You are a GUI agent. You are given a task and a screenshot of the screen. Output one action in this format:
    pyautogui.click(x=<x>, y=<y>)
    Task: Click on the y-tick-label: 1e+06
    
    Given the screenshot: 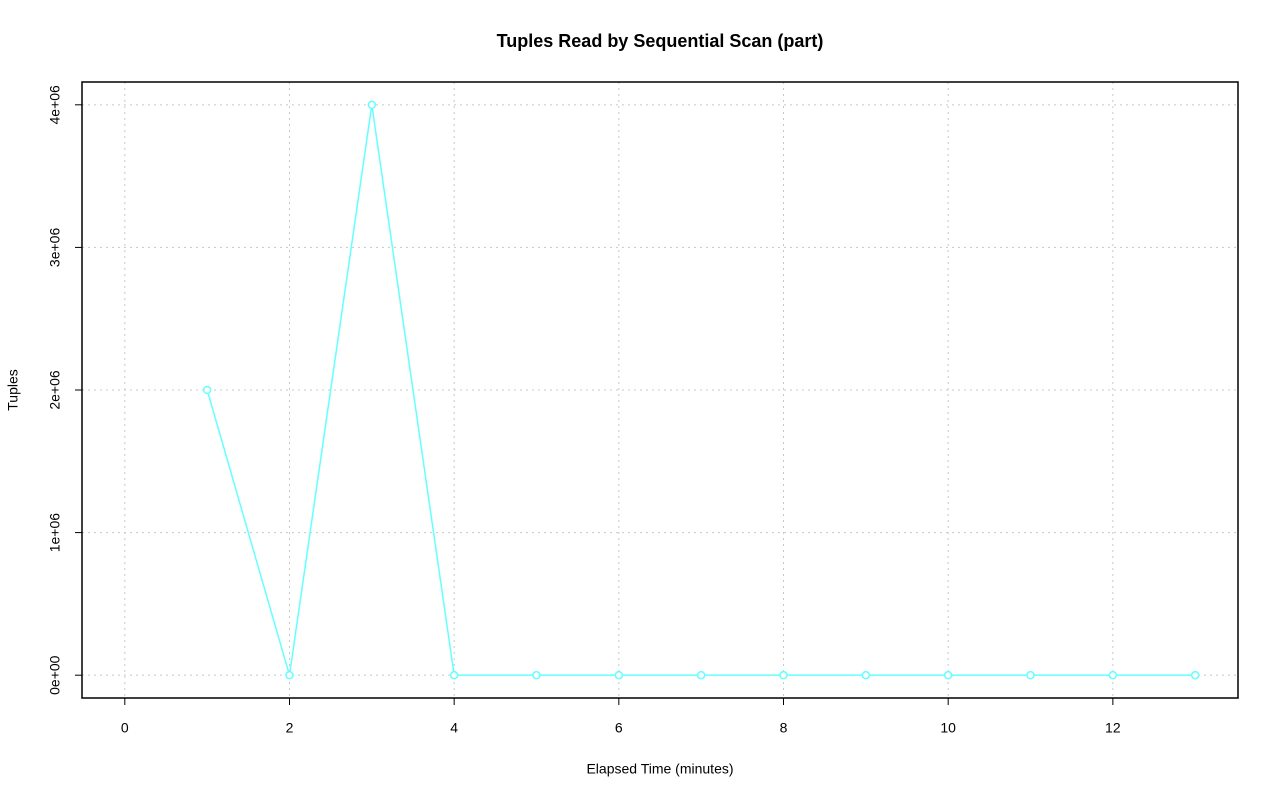 What is the action you would take?
    pyautogui.click(x=55, y=533)
    